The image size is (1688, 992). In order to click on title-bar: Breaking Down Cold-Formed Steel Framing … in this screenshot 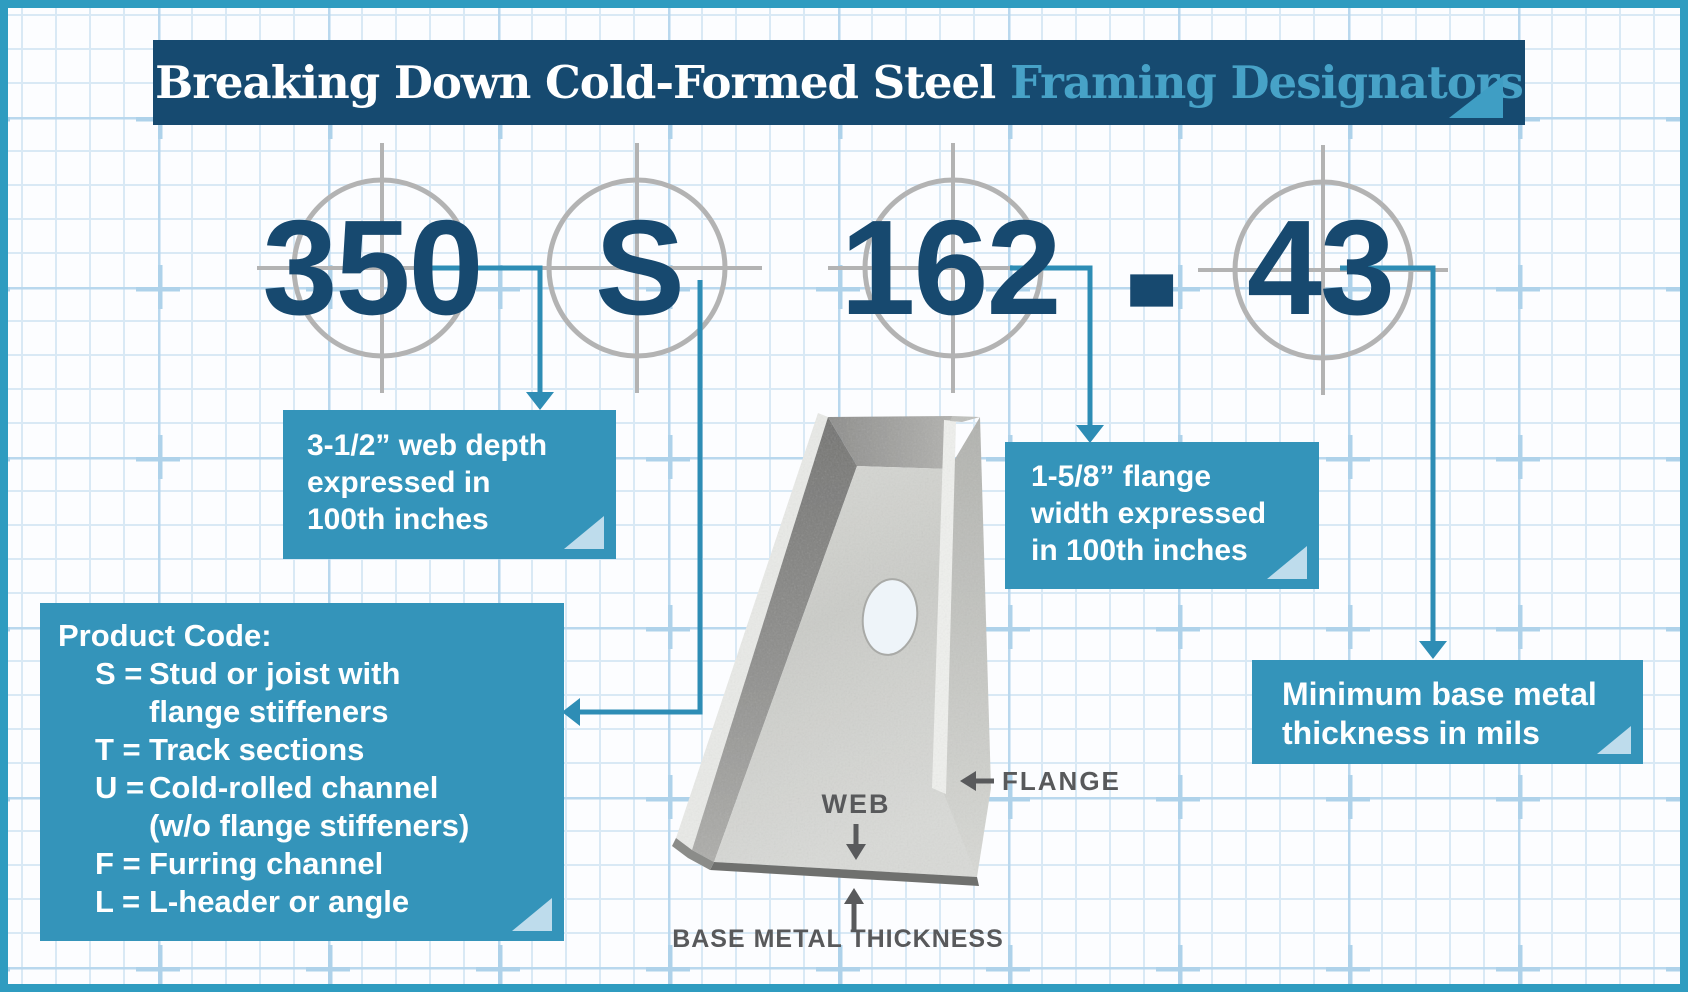, I will do `click(839, 82)`.